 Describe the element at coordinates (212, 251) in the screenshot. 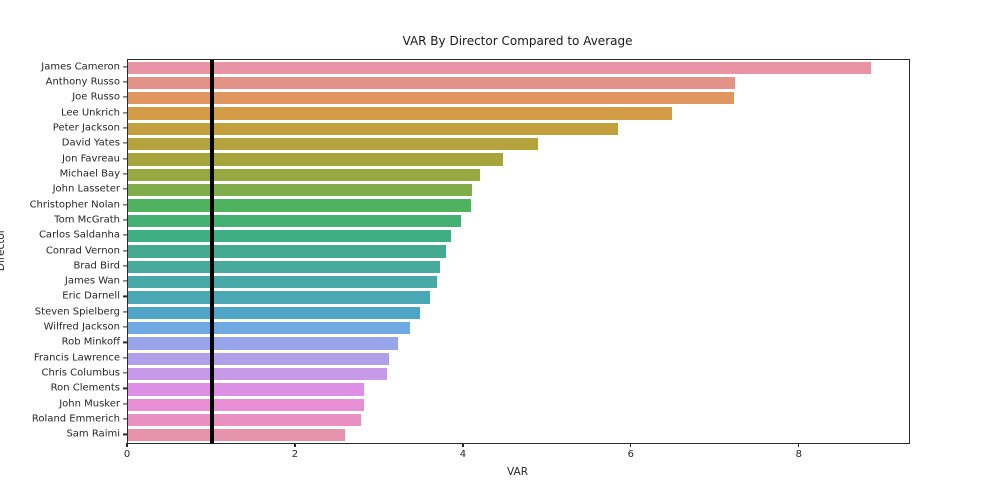

I see `average-reference-line` at that location.